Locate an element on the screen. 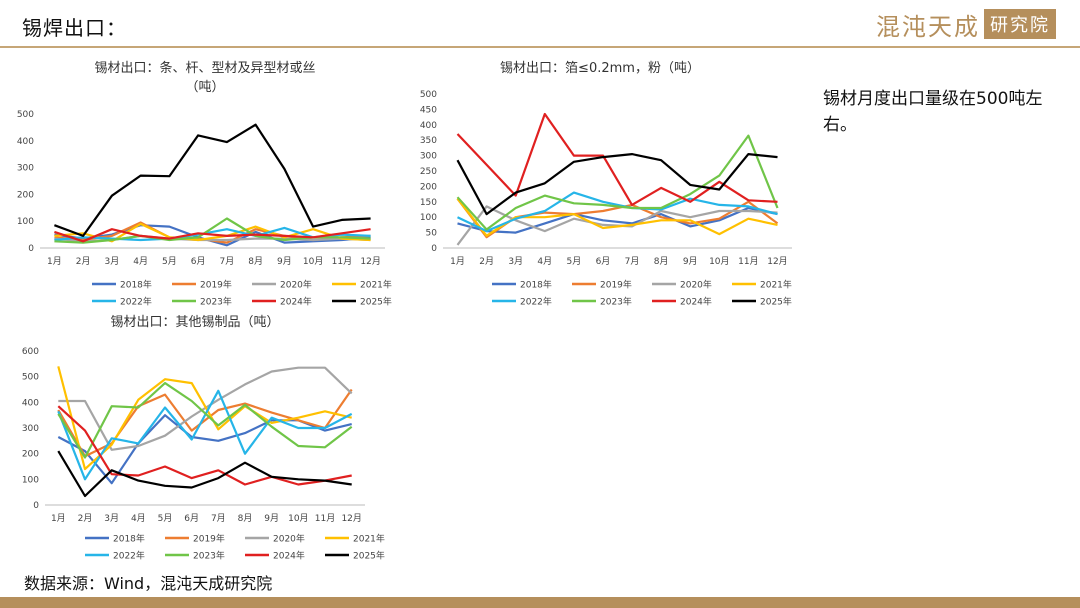 This screenshot has width=1080, height=608. logo-badge: 研究院 is located at coordinates (1020, 24).